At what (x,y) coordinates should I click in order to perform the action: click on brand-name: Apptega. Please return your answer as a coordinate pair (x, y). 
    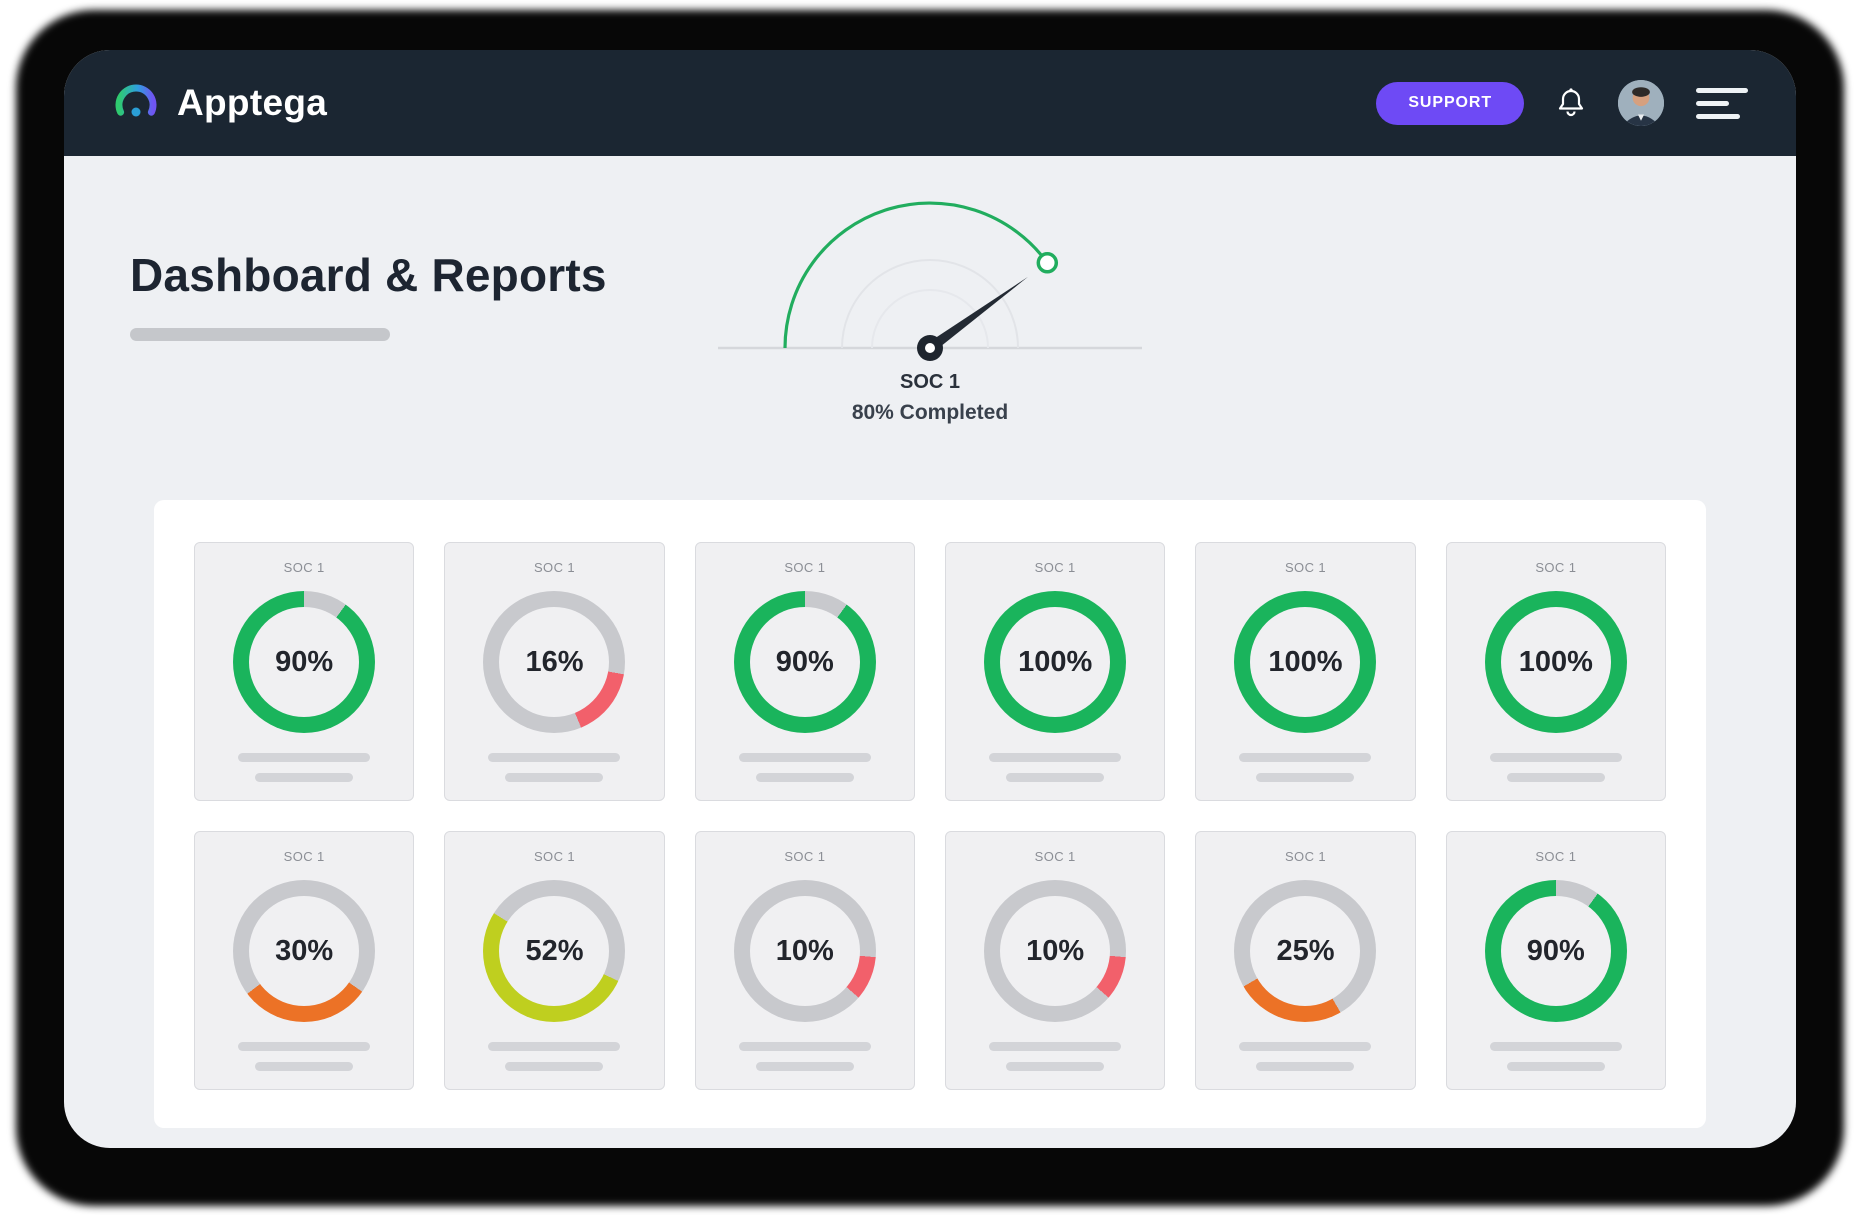
    Looking at the image, I should click on (252, 102).